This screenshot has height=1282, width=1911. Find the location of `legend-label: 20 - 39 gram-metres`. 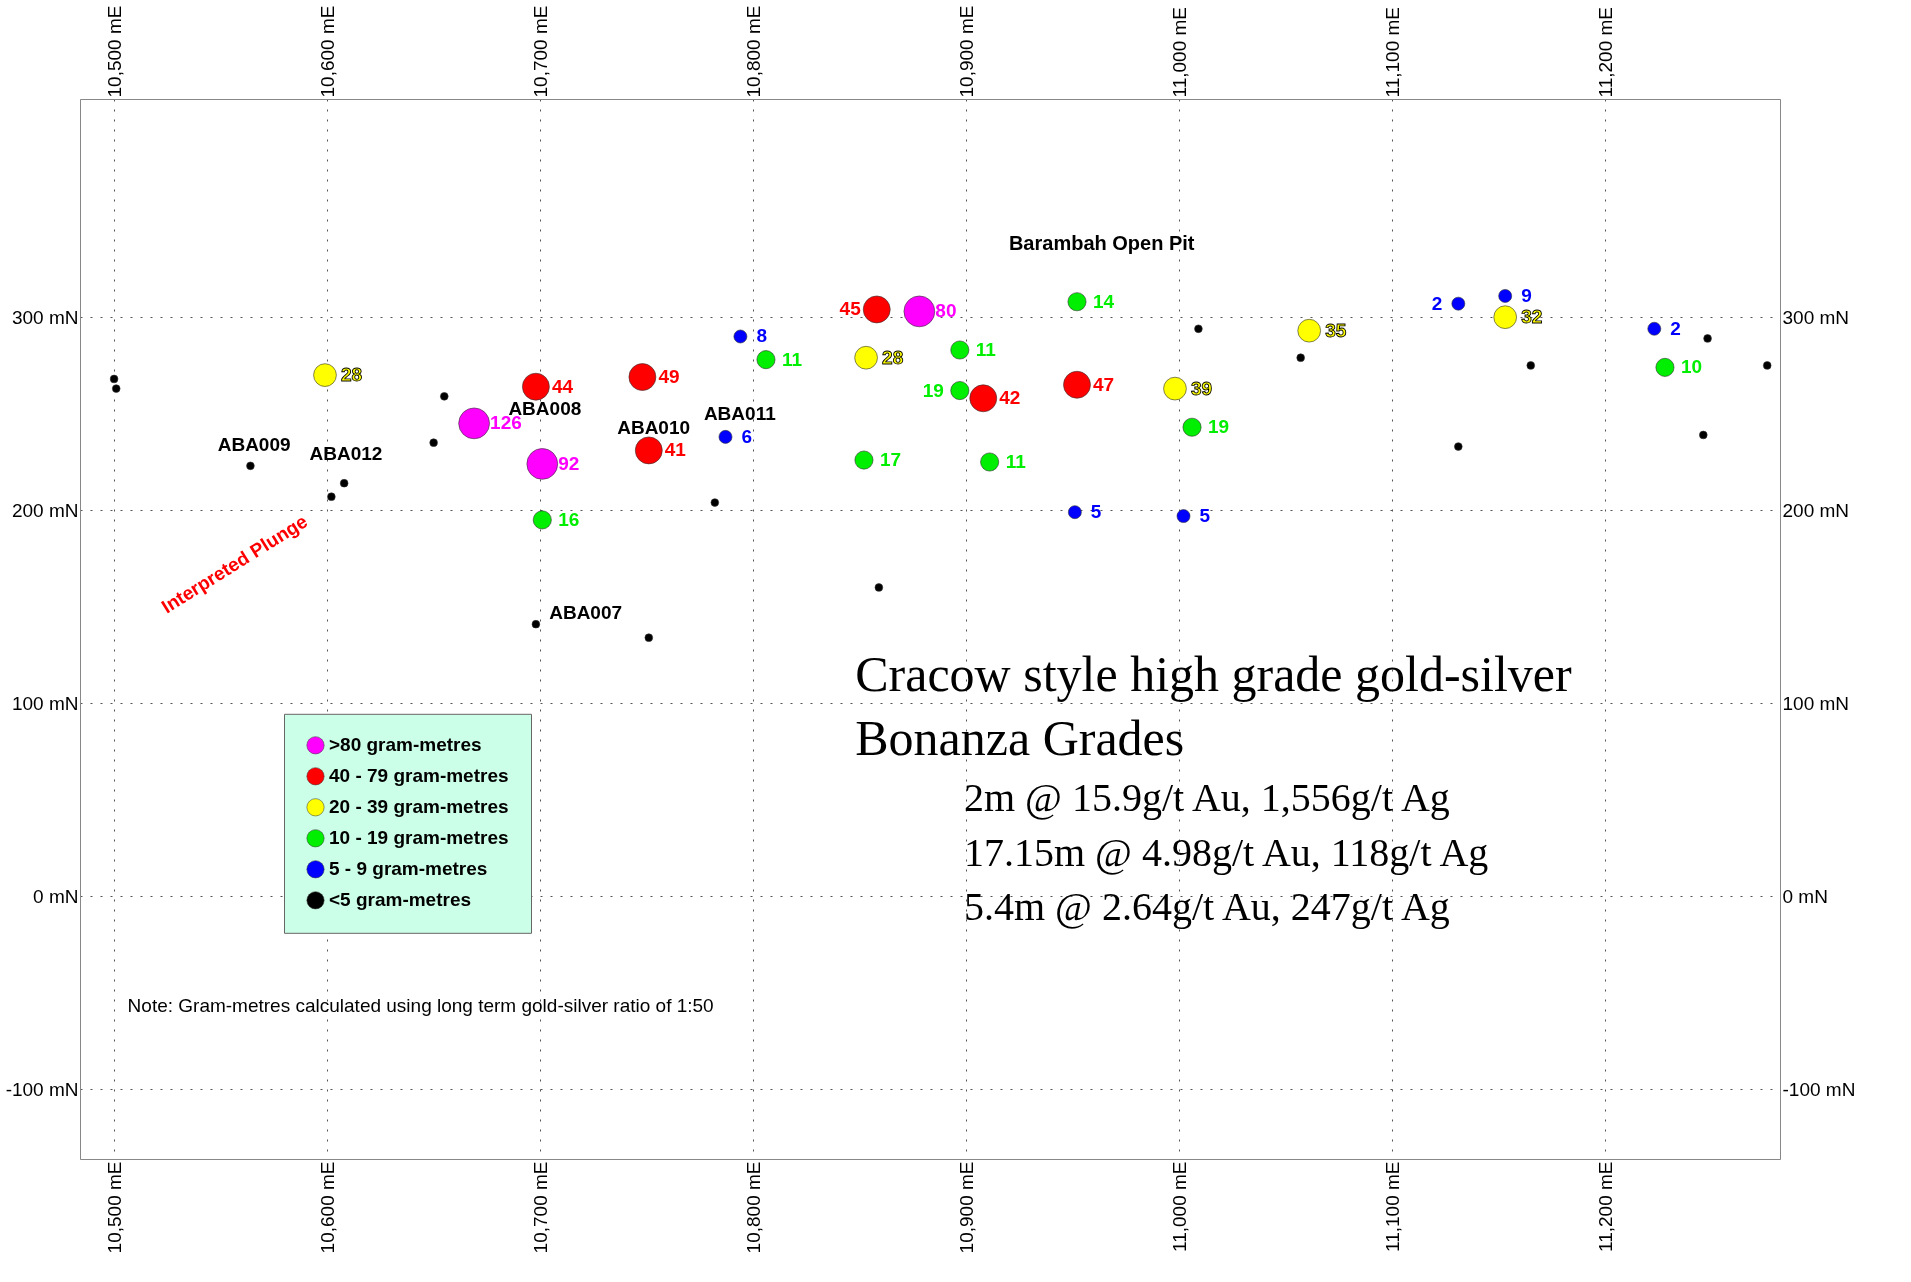

legend-label: 20 - 39 gram-metres is located at coordinates (419, 807).